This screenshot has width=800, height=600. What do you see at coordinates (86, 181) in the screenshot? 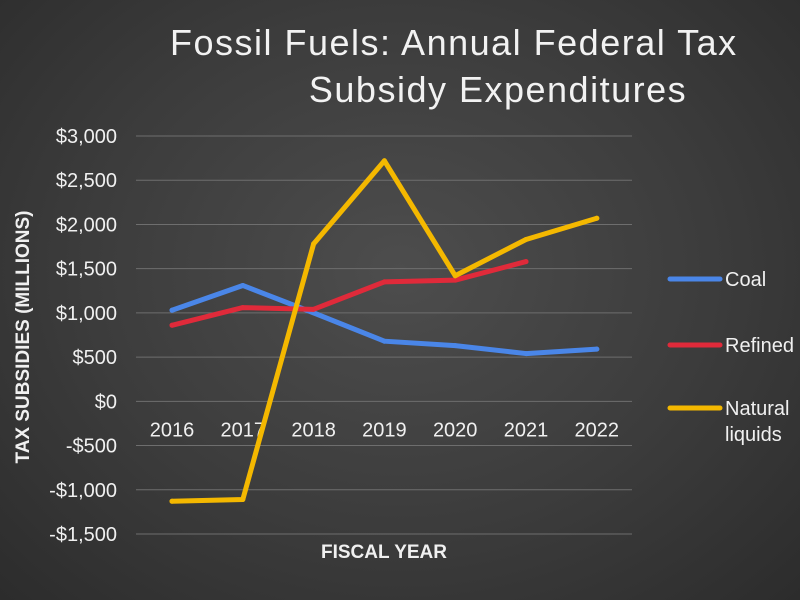
I see `y-tick-label: $2,500` at bounding box center [86, 181].